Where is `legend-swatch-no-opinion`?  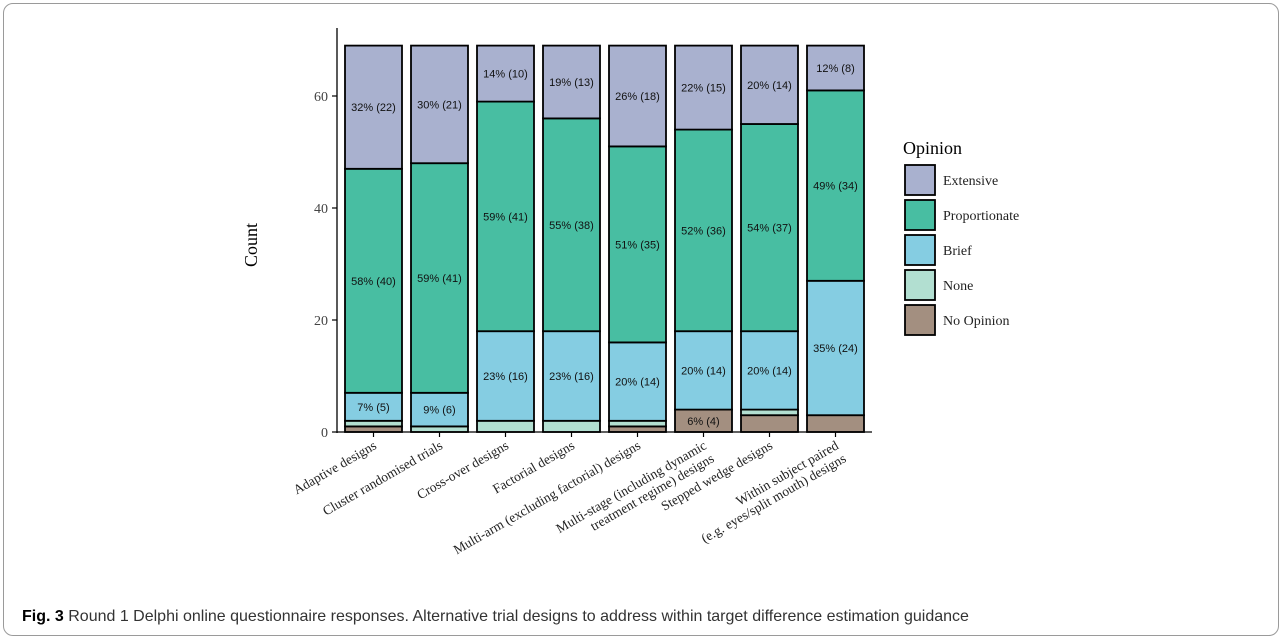
legend-swatch-no-opinion is located at coordinates (920, 320).